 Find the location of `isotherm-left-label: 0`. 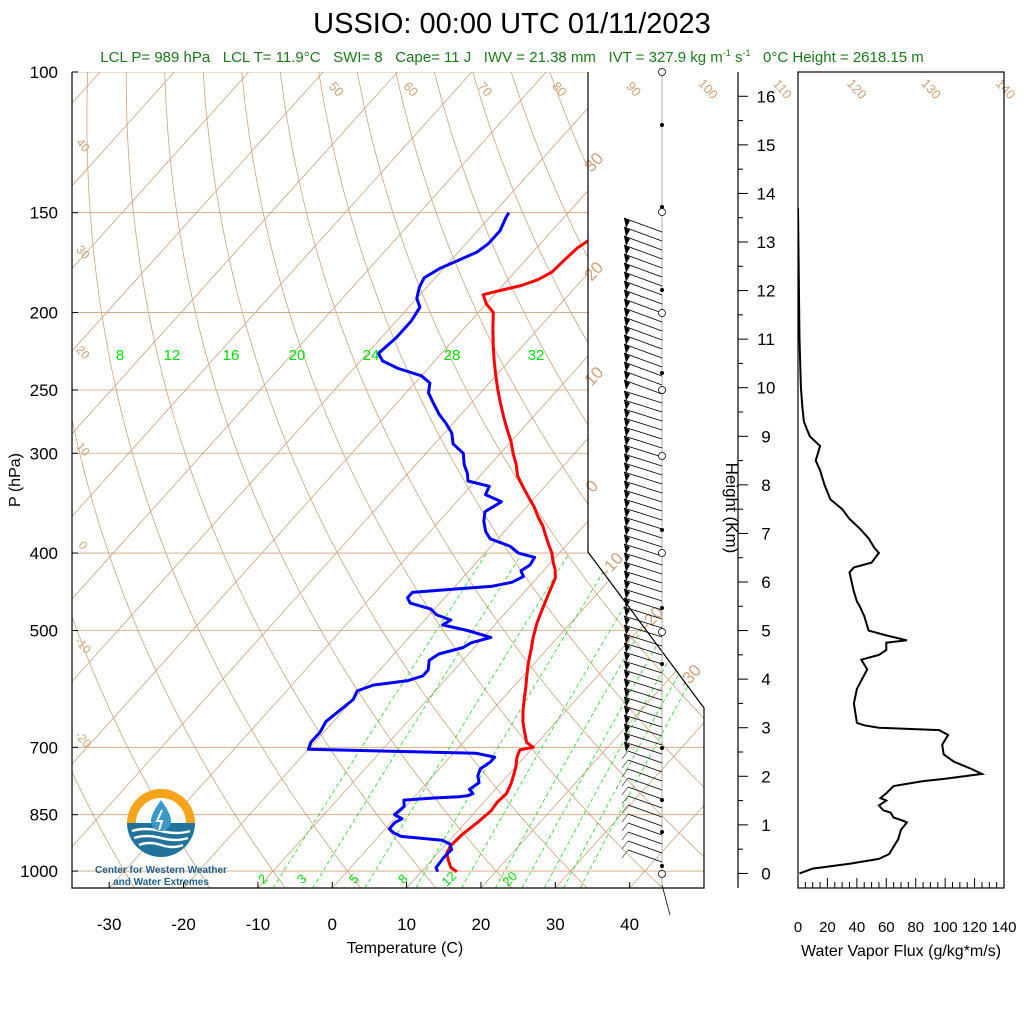

isotherm-left-label: 0 is located at coordinates (83, 545).